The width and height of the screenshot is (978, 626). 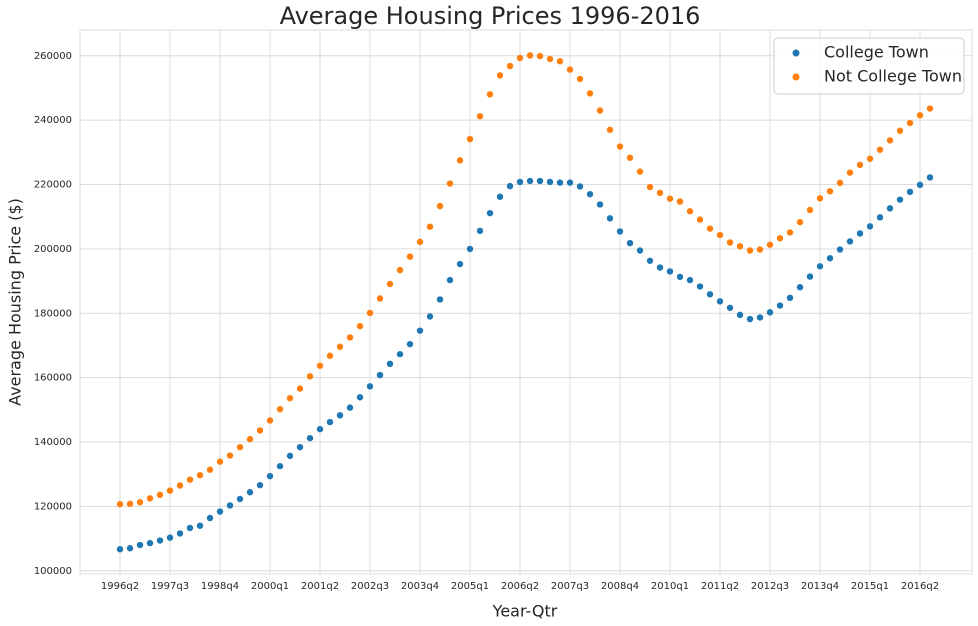 What do you see at coordinates (525, 611) in the screenshot?
I see `x-axis-label: Year-Qtr` at bounding box center [525, 611].